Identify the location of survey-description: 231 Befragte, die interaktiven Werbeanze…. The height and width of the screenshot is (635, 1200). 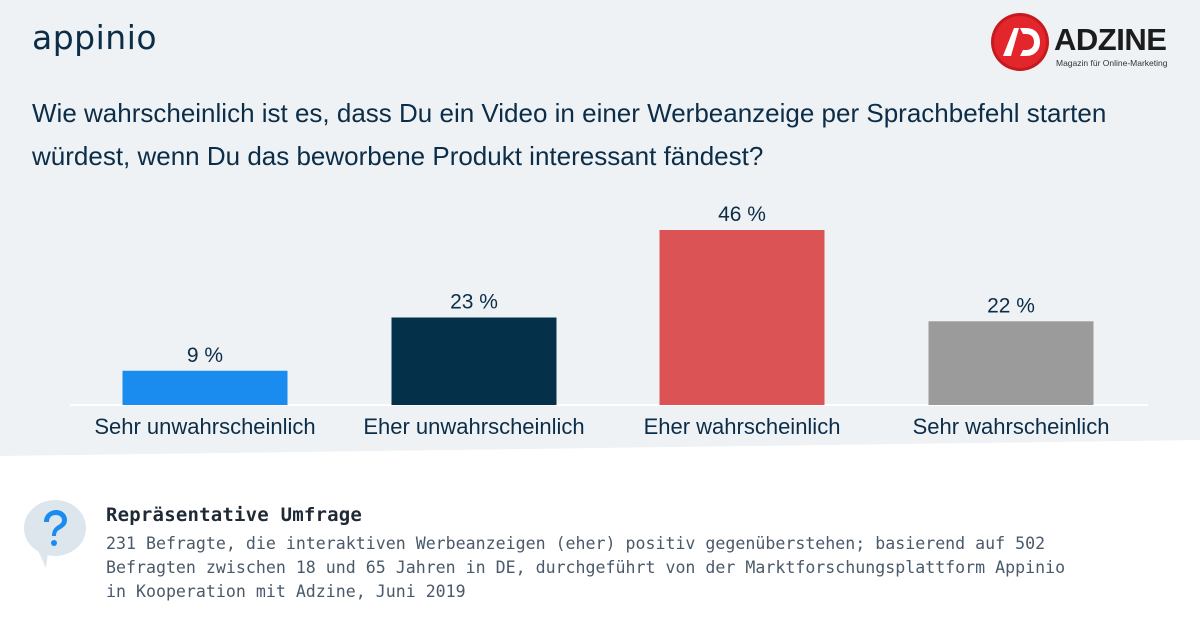
(636, 568).